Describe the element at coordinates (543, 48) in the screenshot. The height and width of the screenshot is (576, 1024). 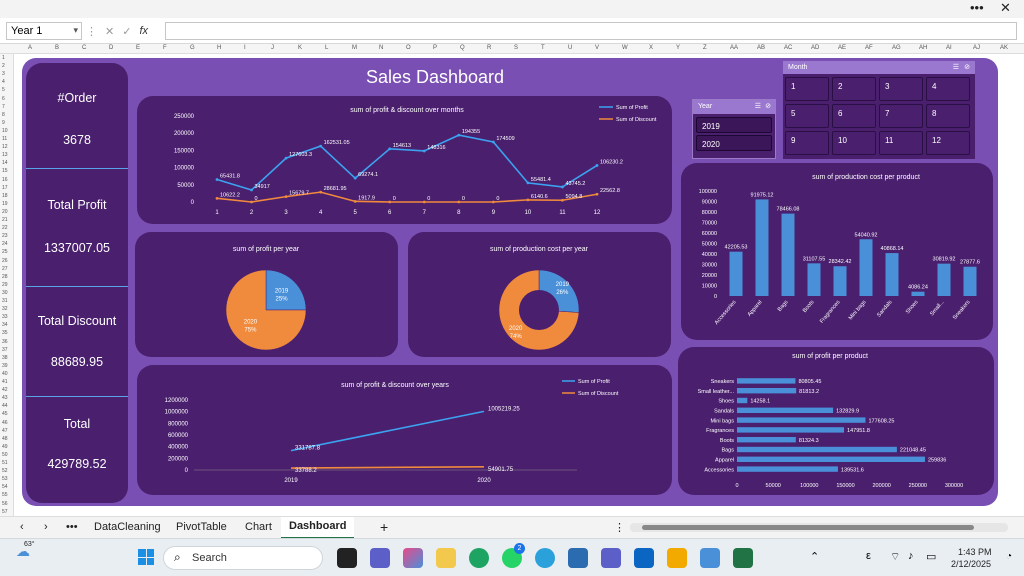
I see `column-label: T` at that location.